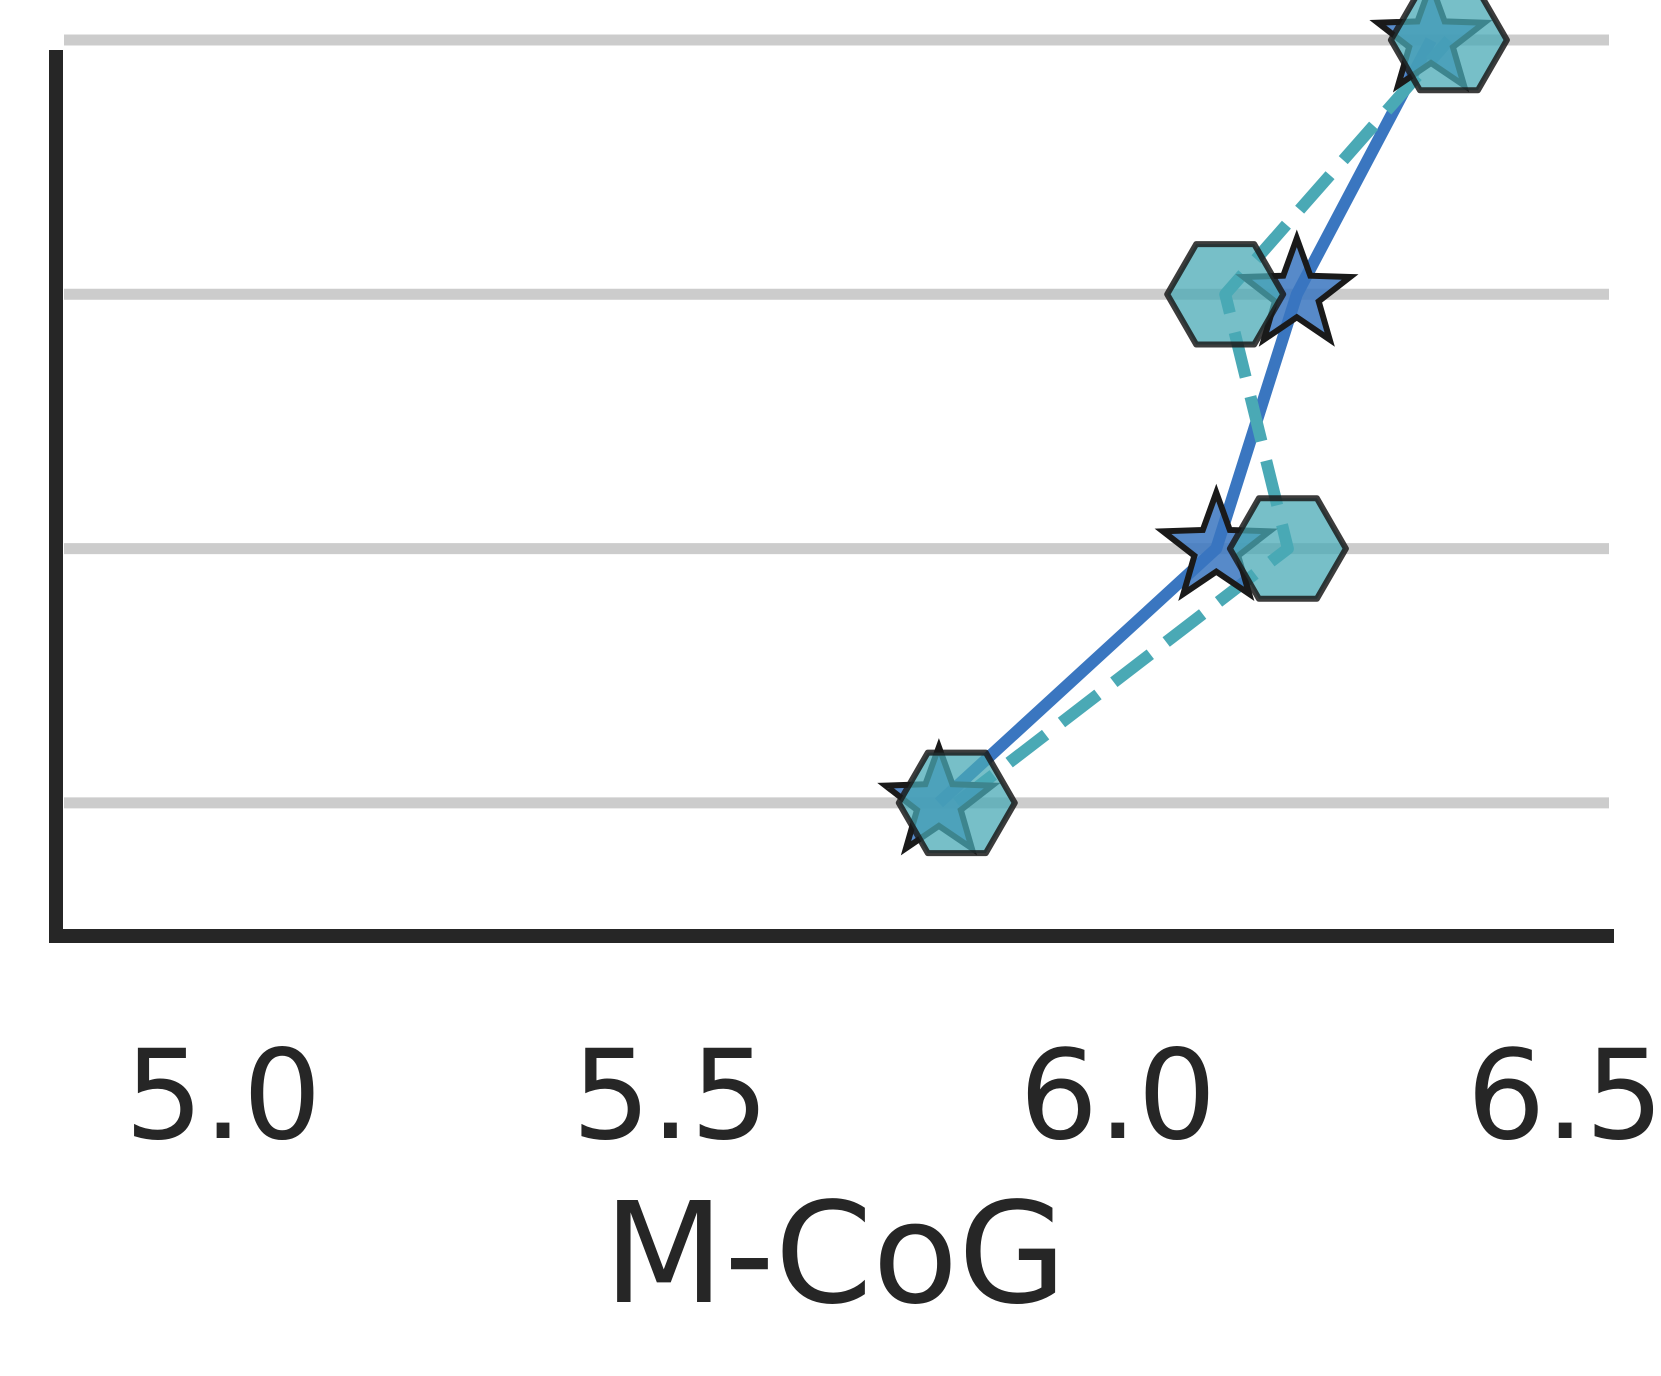 The image size is (1661, 1376). What do you see at coordinates (1117, 1096) in the screenshot?
I see `x-tick-label-2: 6.0` at bounding box center [1117, 1096].